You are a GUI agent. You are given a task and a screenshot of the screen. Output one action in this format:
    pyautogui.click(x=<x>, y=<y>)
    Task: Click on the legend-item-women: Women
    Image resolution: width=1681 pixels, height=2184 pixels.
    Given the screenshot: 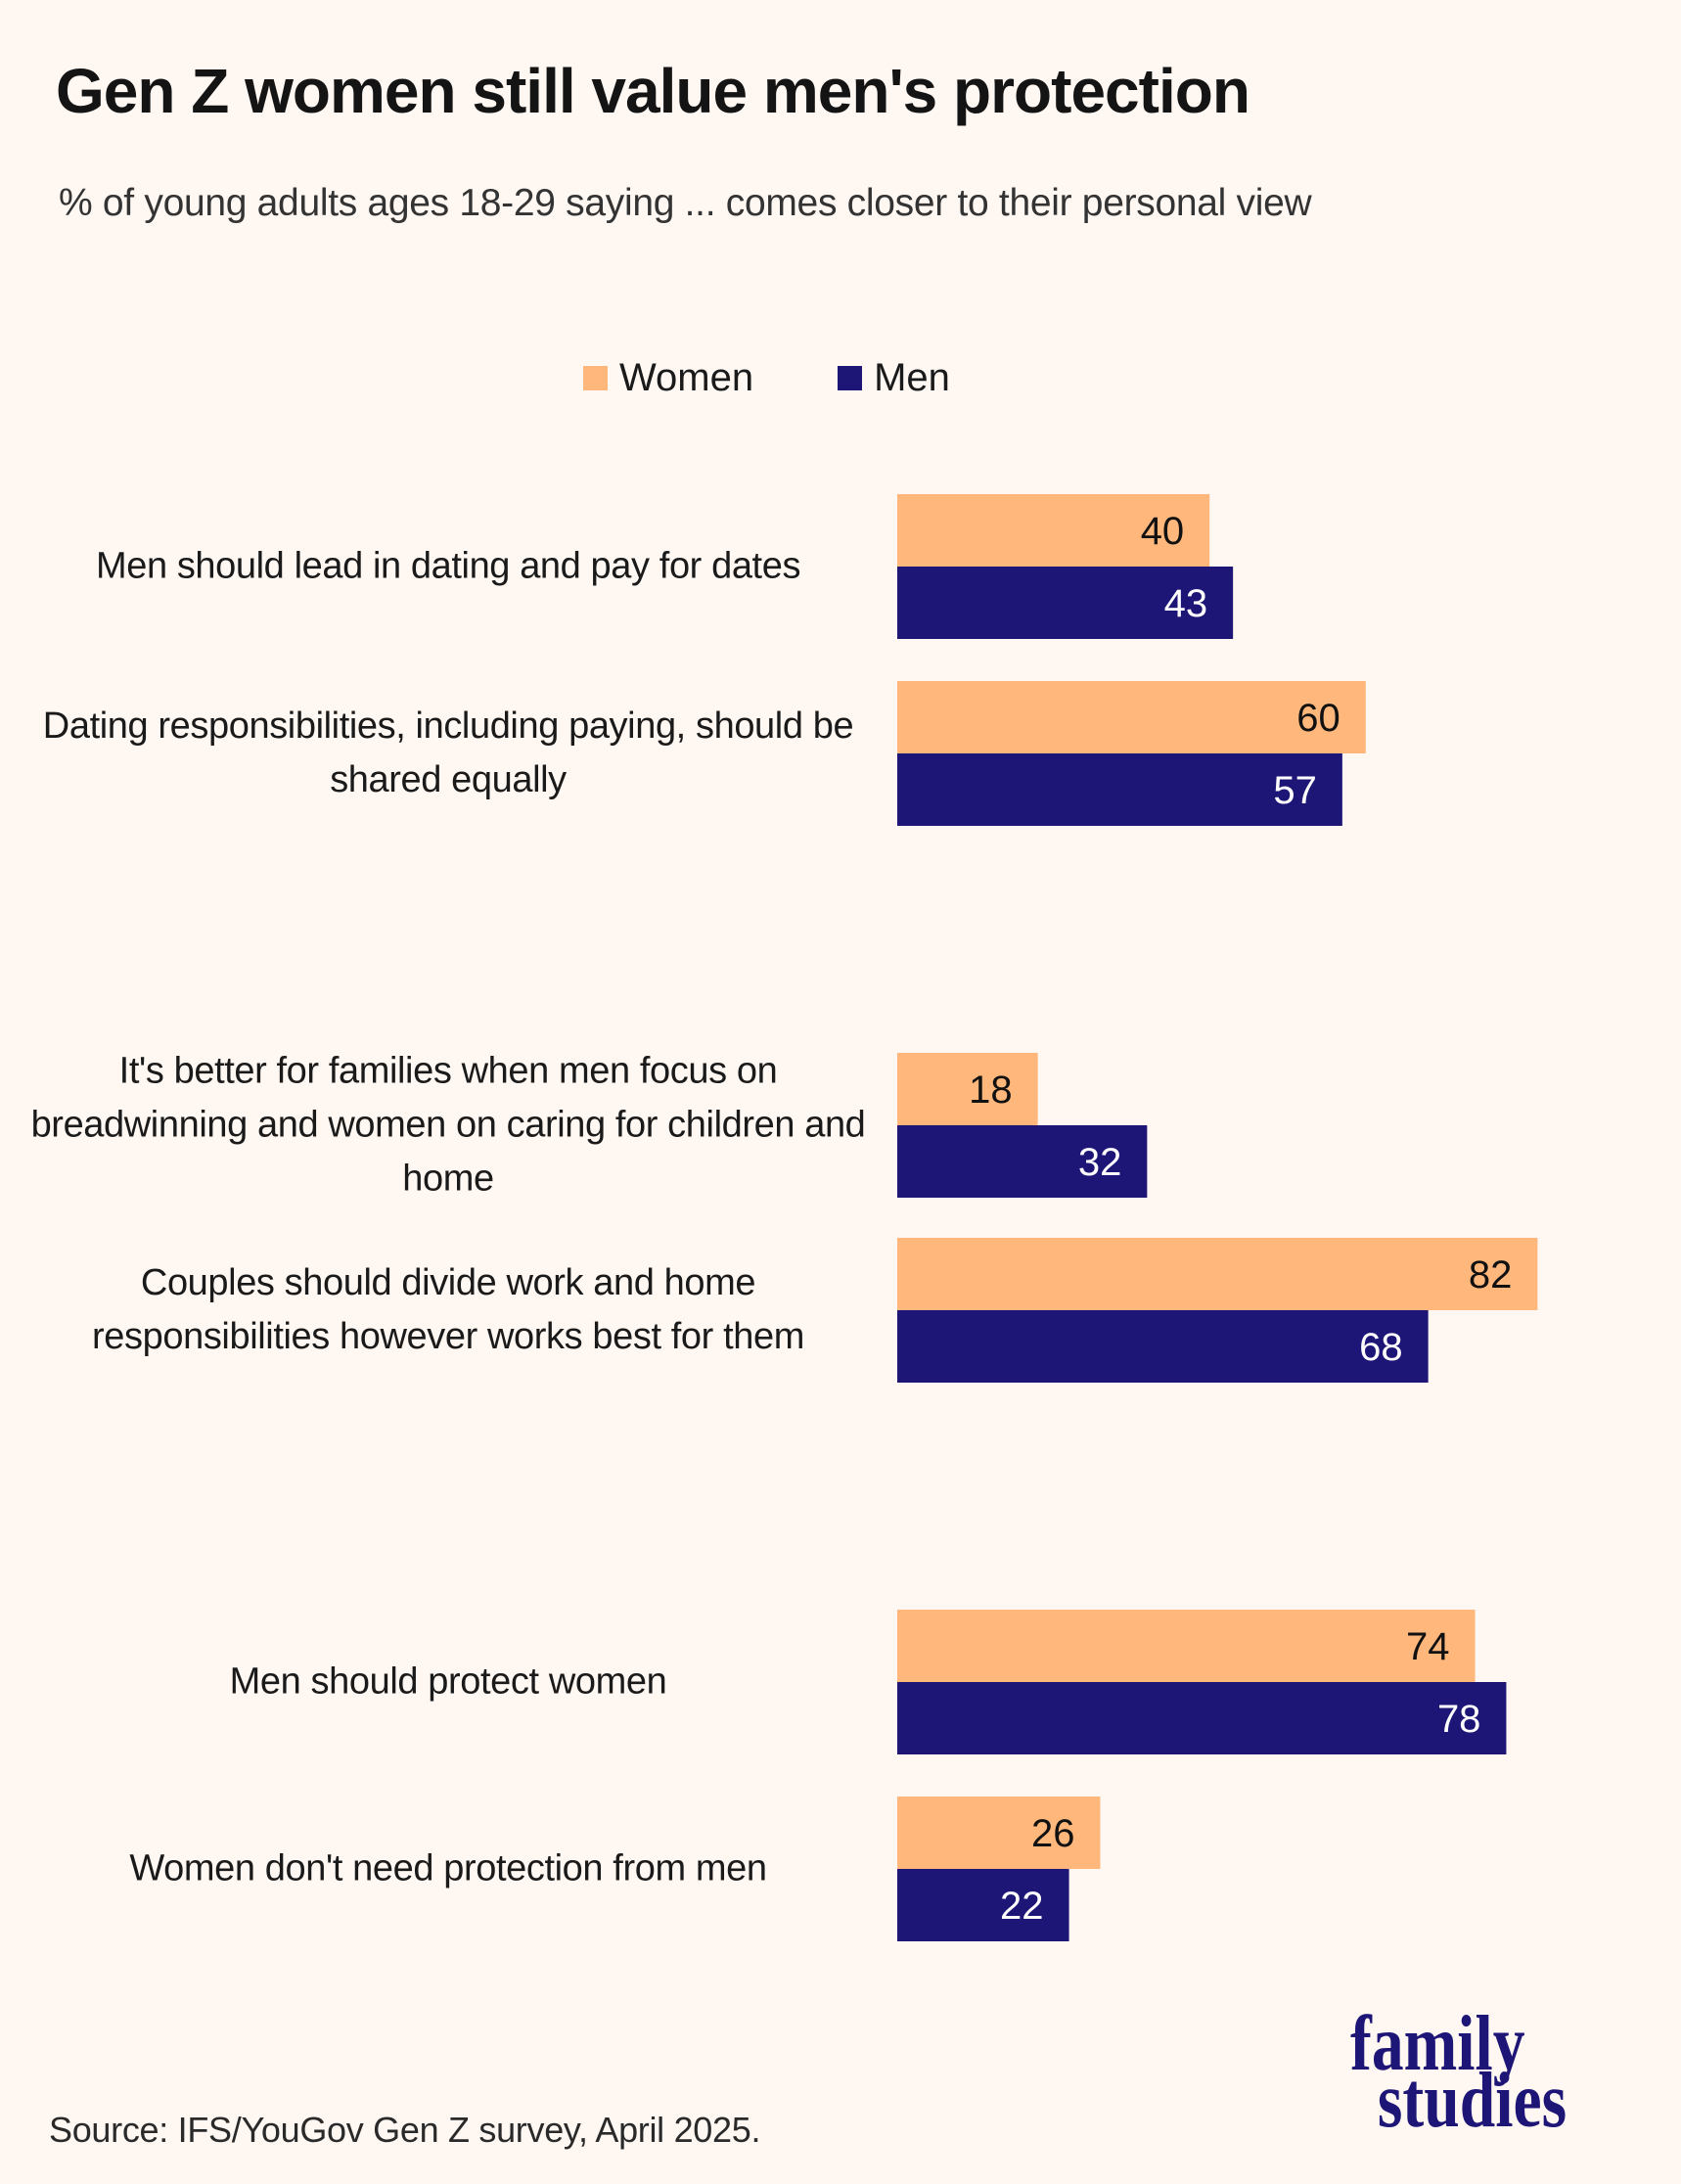 What is the action you would take?
    pyautogui.click(x=668, y=378)
    